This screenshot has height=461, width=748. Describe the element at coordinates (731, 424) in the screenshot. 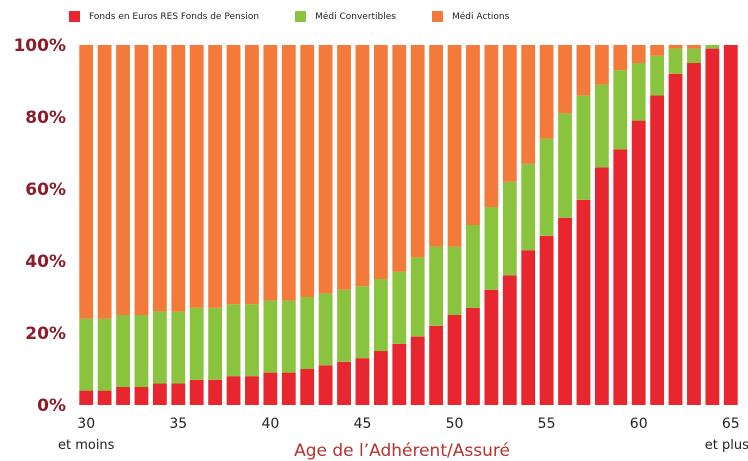

I see `x-tick-label: 65` at that location.